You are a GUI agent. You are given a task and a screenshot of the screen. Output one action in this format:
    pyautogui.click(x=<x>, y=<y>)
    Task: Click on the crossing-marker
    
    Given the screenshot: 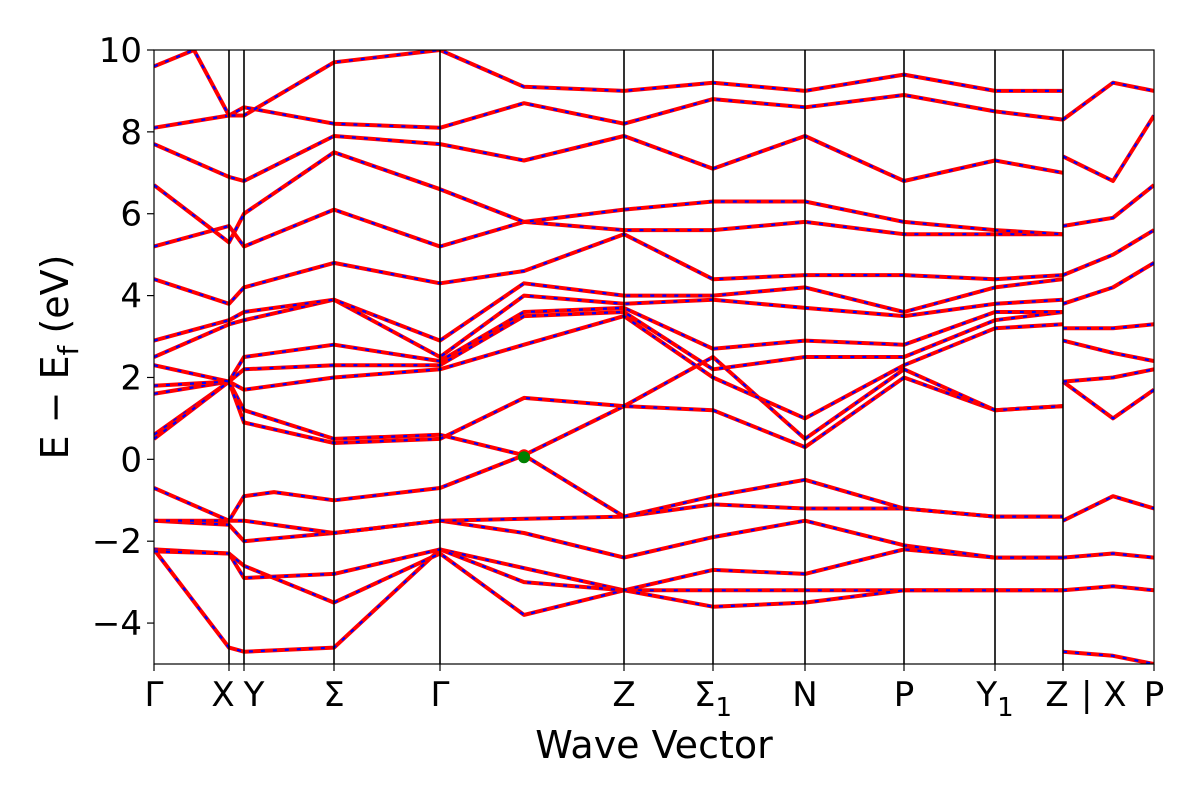 What is the action you would take?
    pyautogui.click(x=524, y=457)
    